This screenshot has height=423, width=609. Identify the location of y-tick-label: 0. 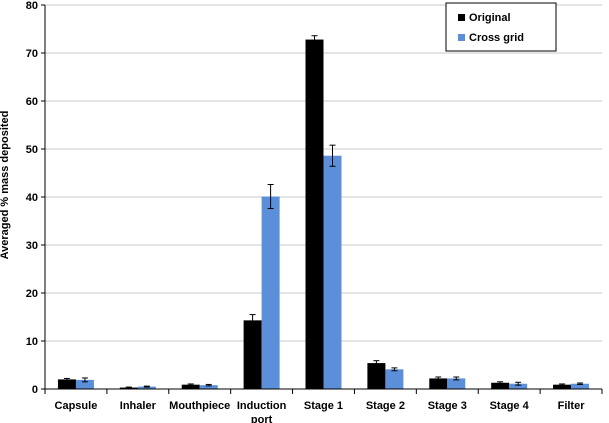
(35, 390).